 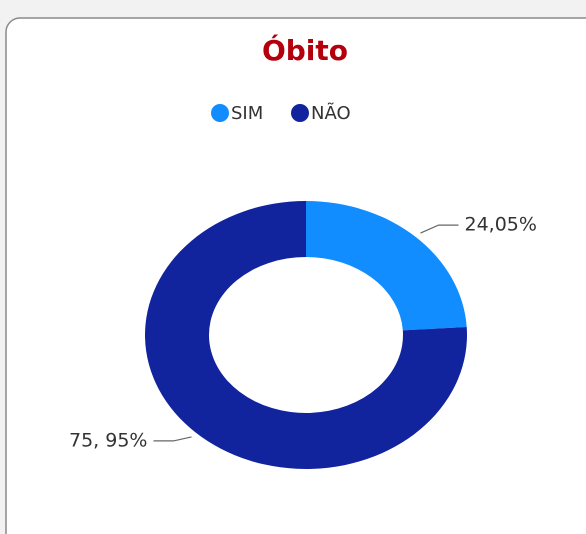 What do you see at coordinates (305, 50) in the screenshot?
I see `chart-title: Óbito` at bounding box center [305, 50].